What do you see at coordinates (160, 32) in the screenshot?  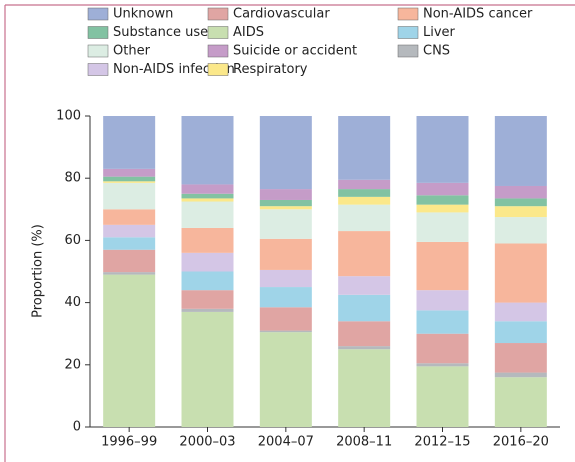 I see `legend-label: Substance use` at bounding box center [160, 32].